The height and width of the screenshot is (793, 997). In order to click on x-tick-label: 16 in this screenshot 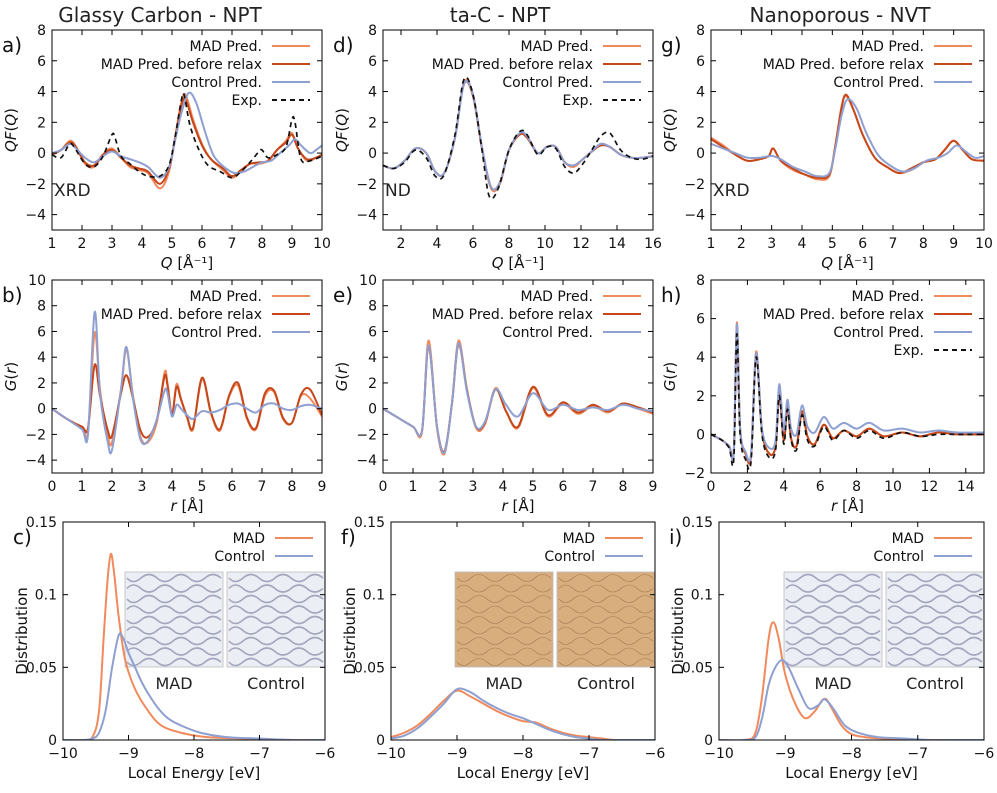, I will do `click(653, 244)`.